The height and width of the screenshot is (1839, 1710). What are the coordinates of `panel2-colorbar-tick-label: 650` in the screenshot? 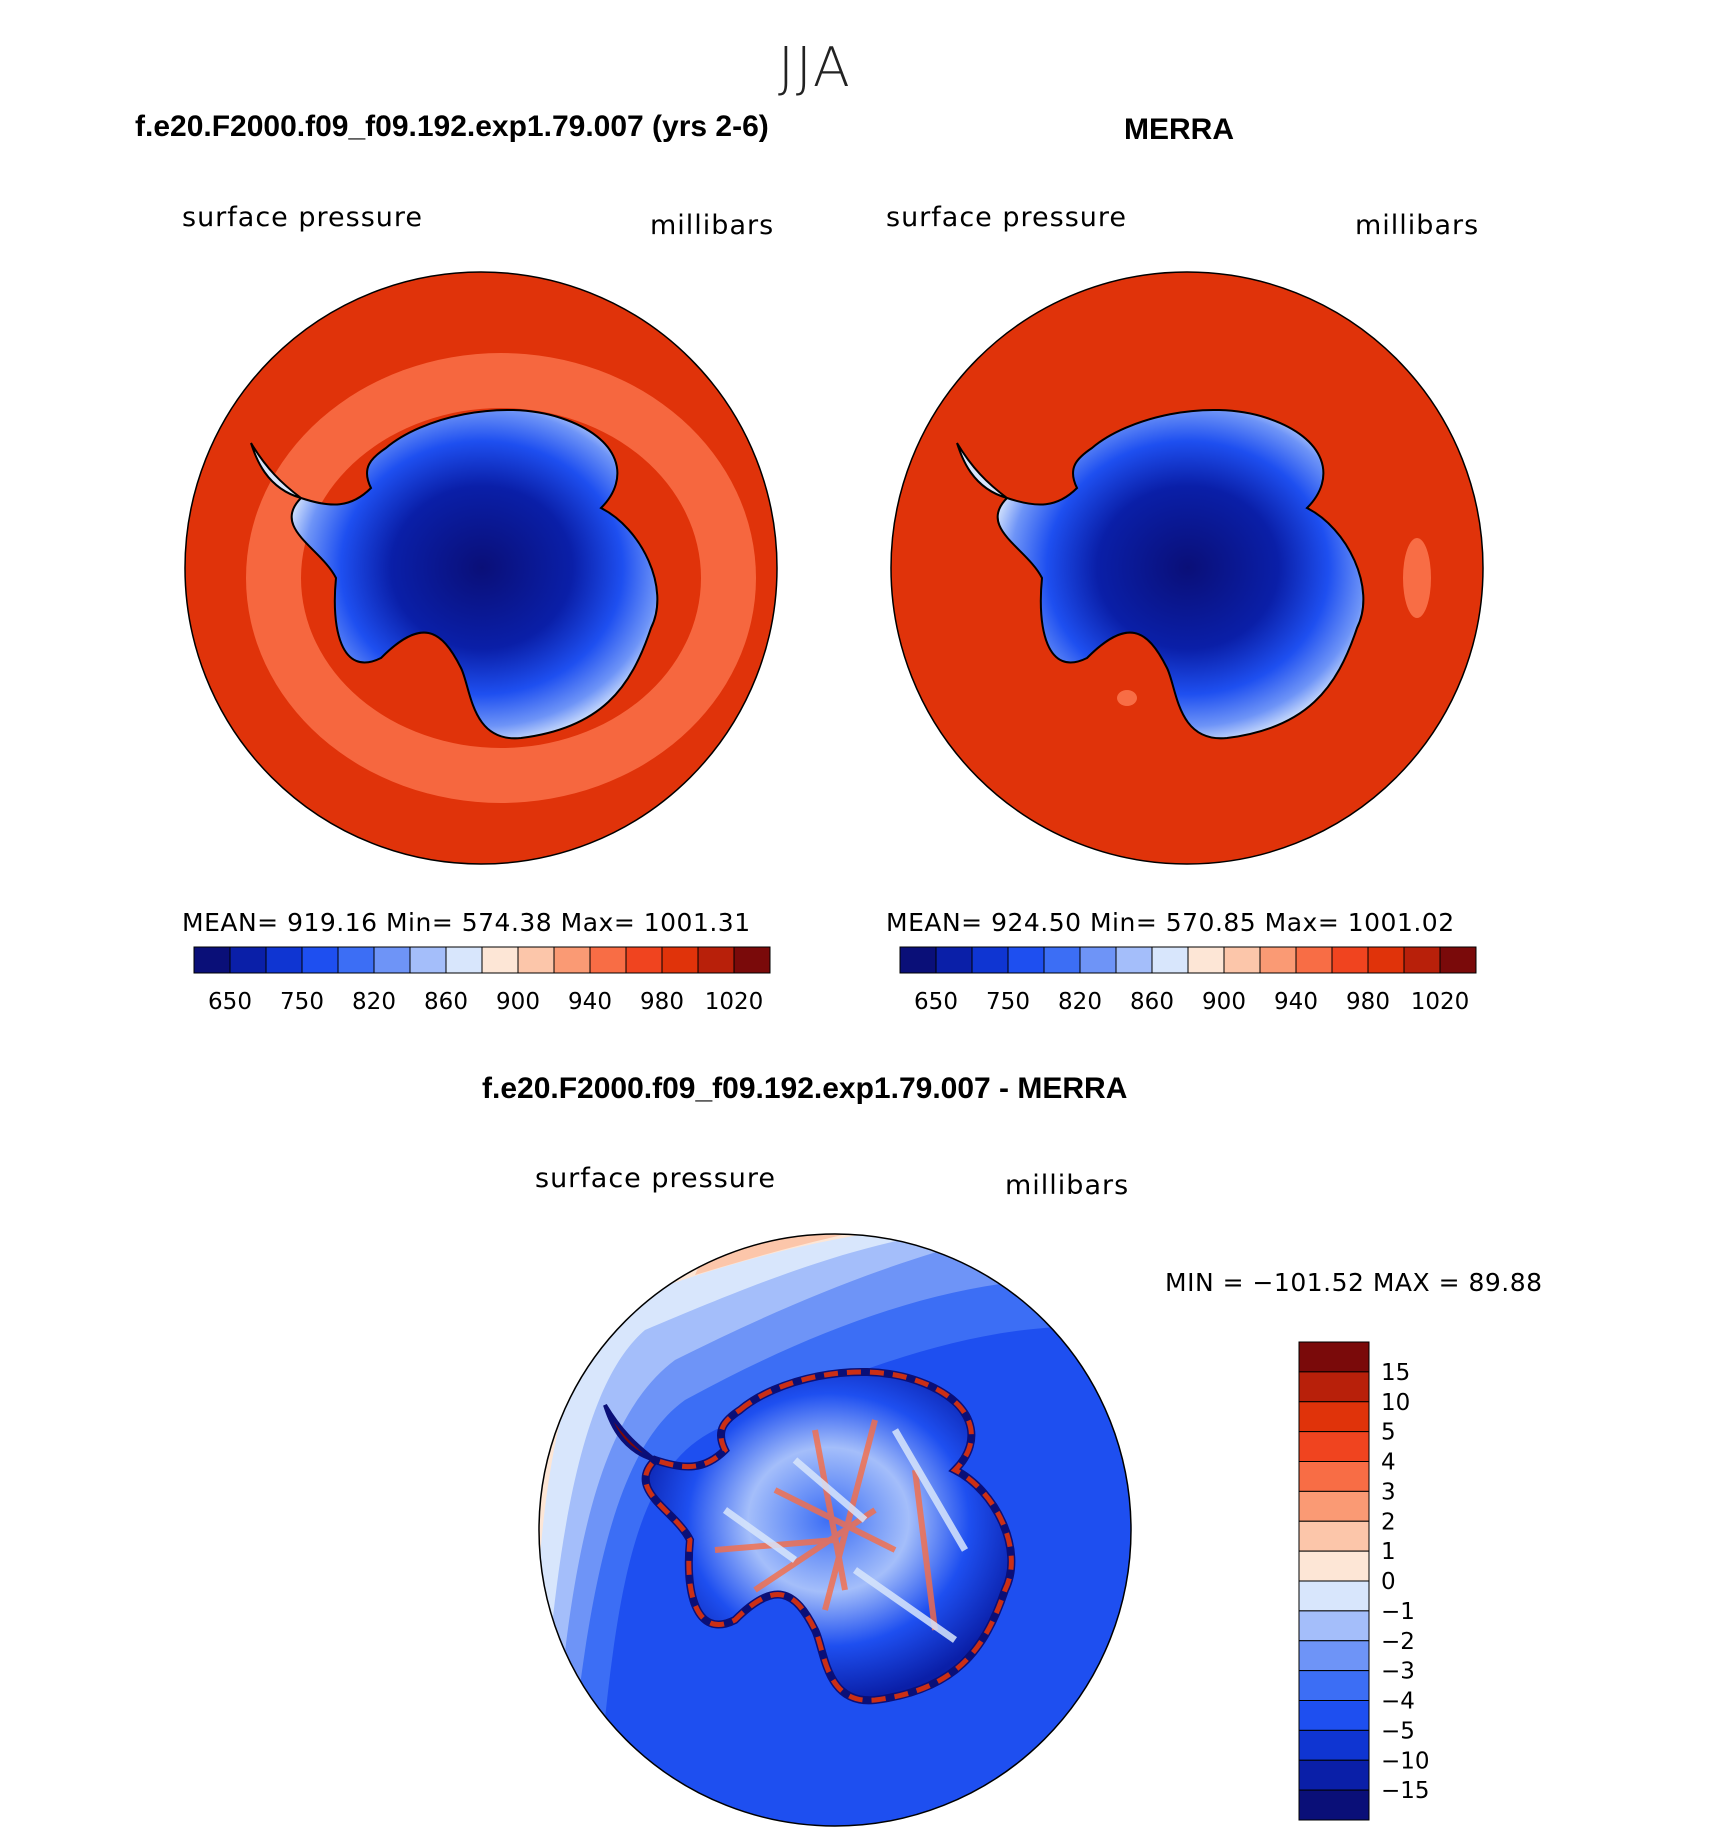 It's located at (936, 1002).